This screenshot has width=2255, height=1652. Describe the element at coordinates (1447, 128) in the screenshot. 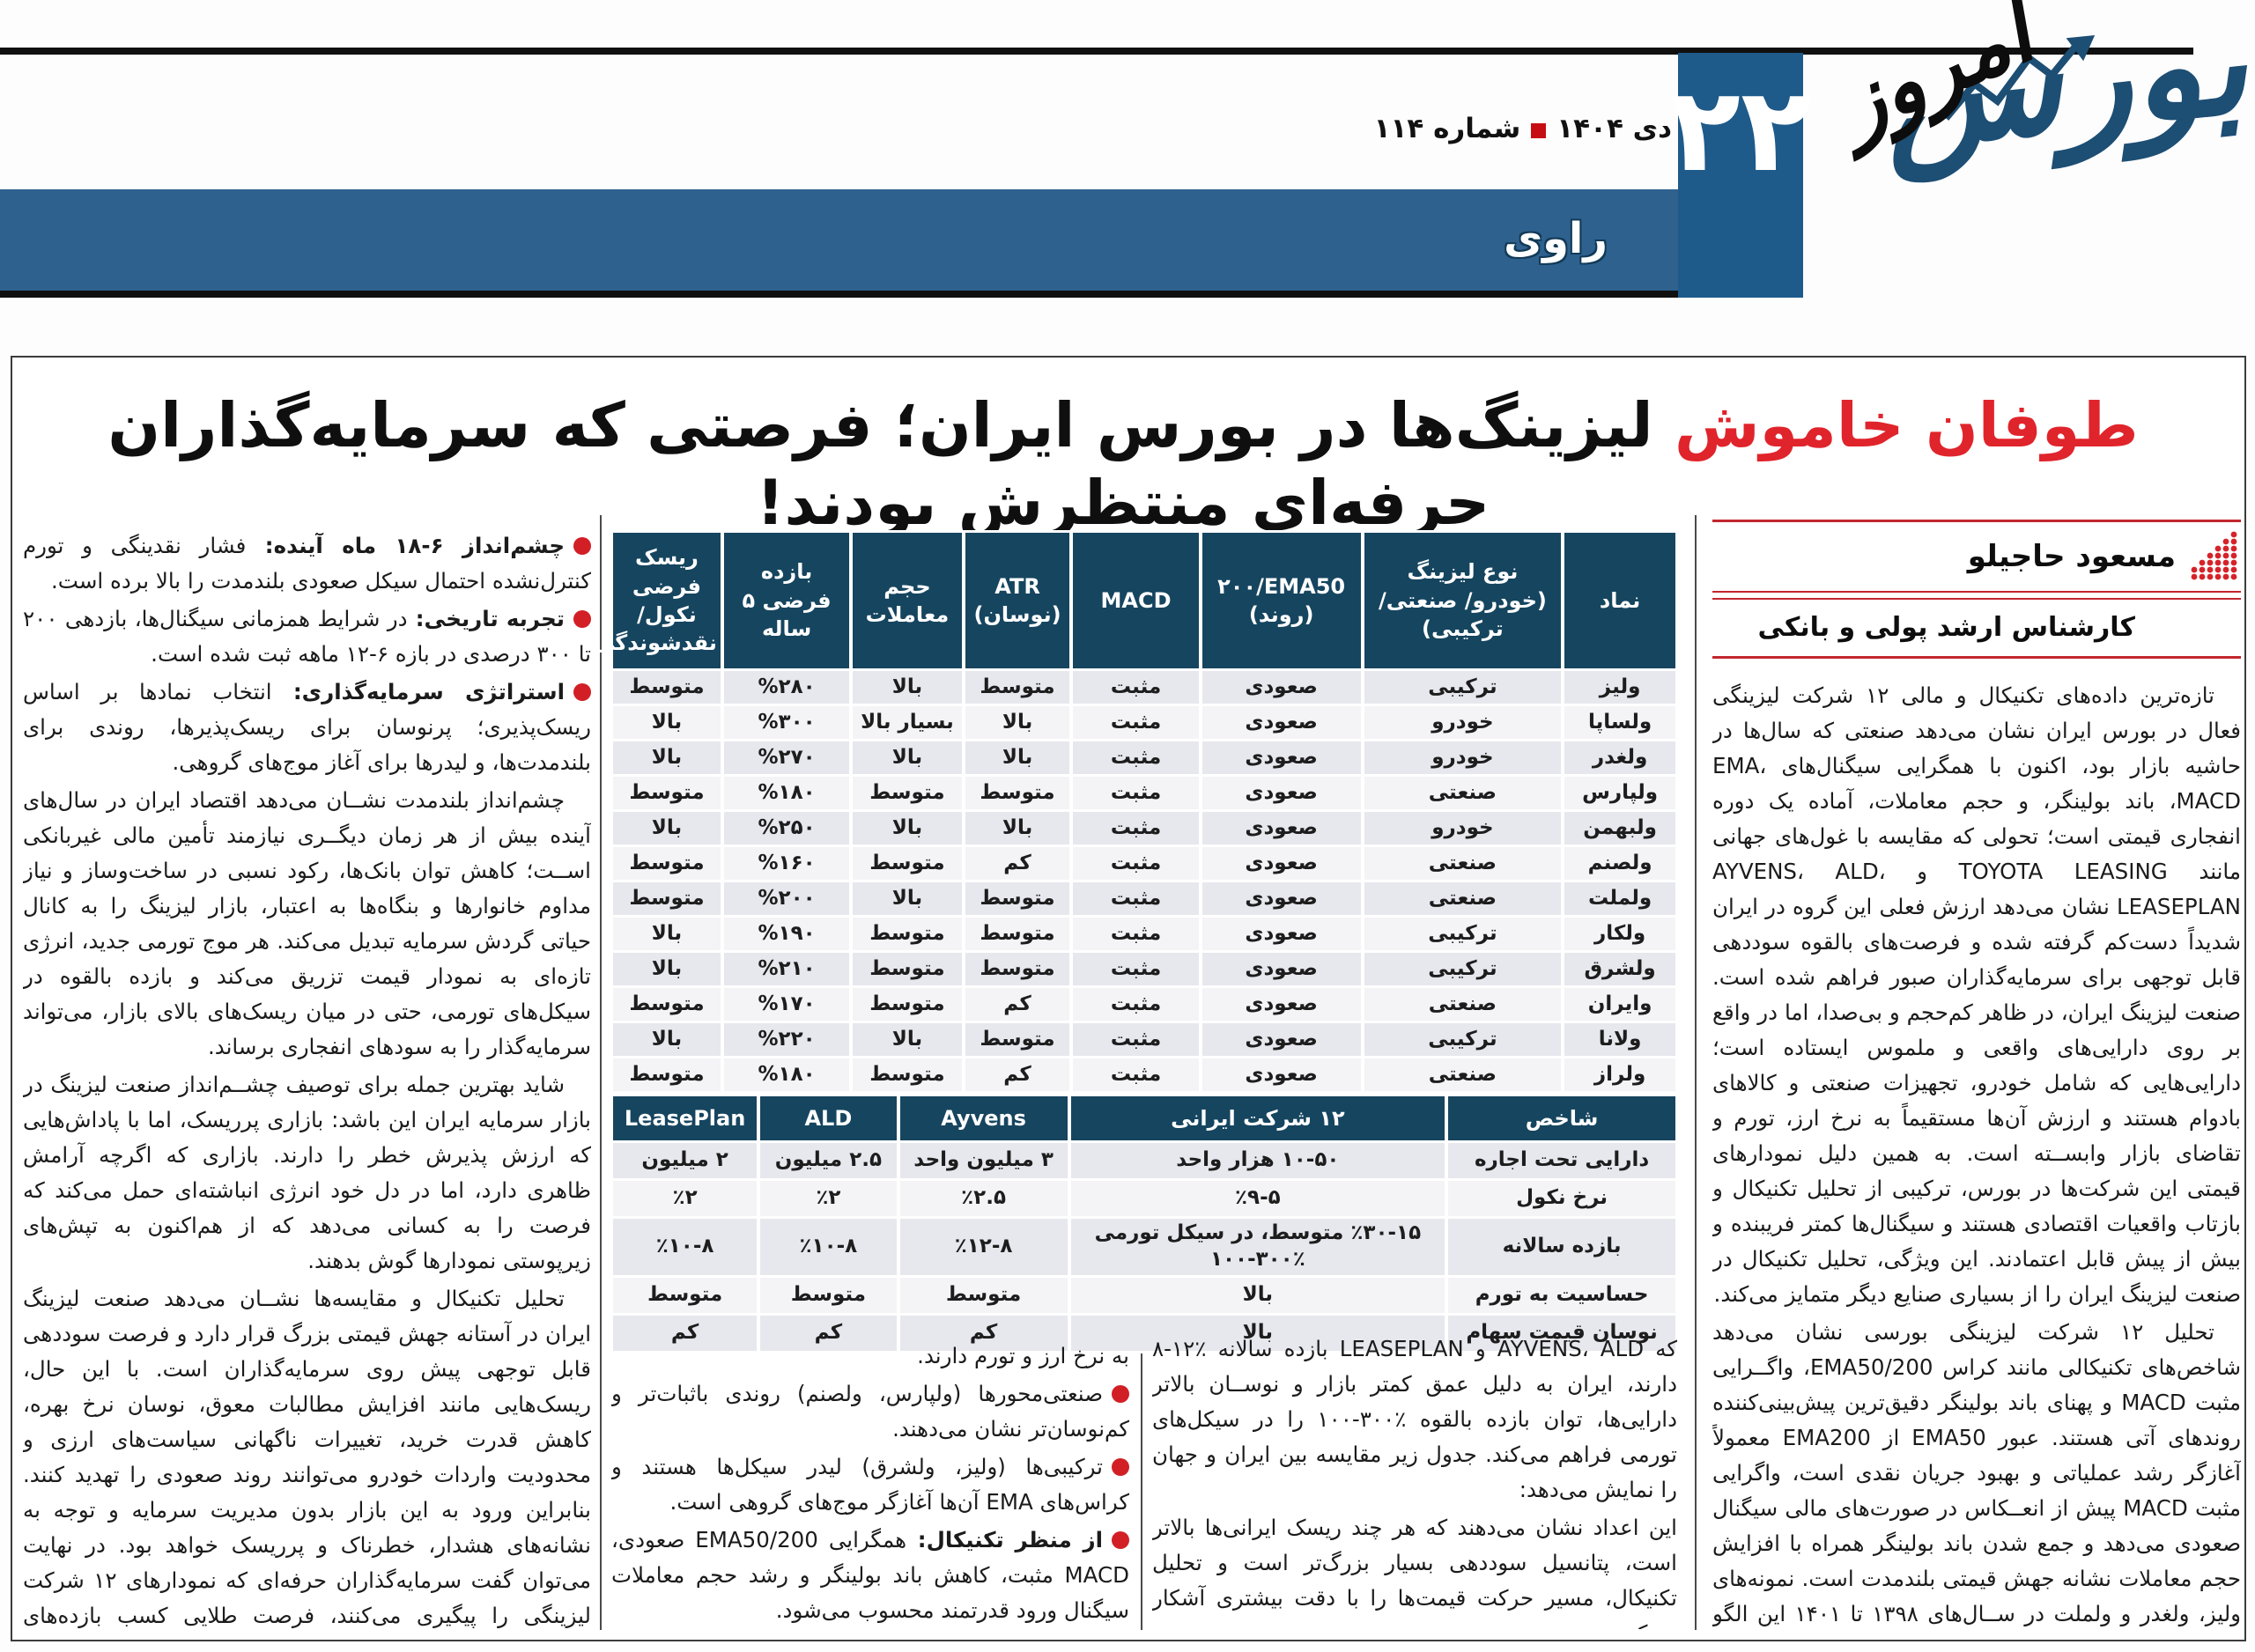

I see `issue-number: شماره ۱۱۴` at that location.